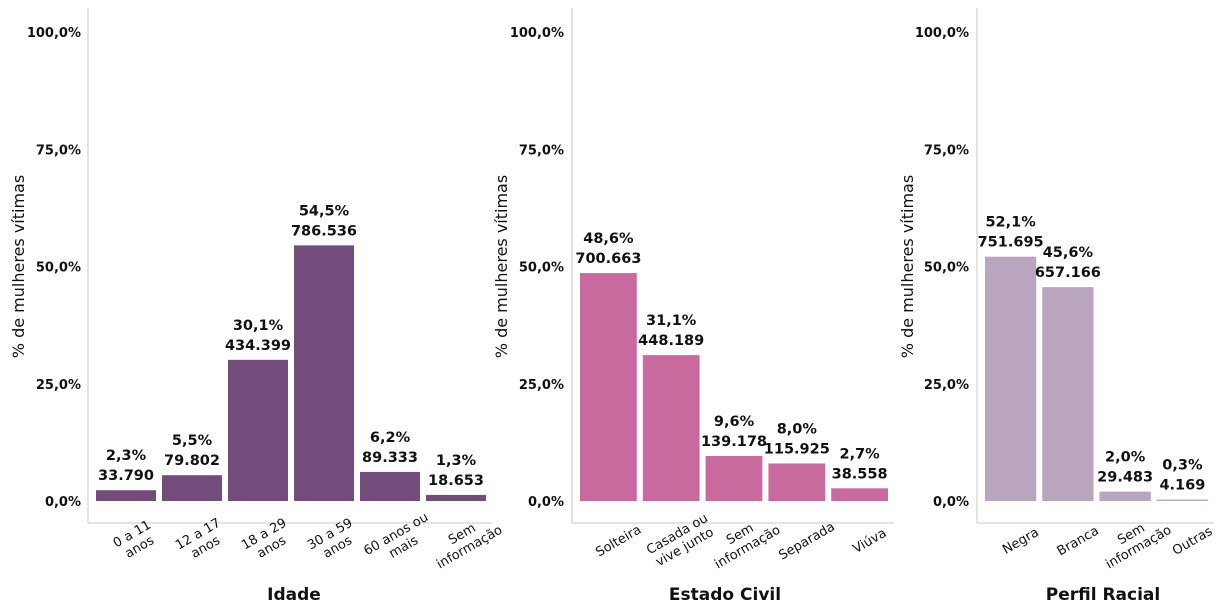 The height and width of the screenshot is (611, 1217). I want to click on bar-percent-label: 5,5%, so click(192, 441).